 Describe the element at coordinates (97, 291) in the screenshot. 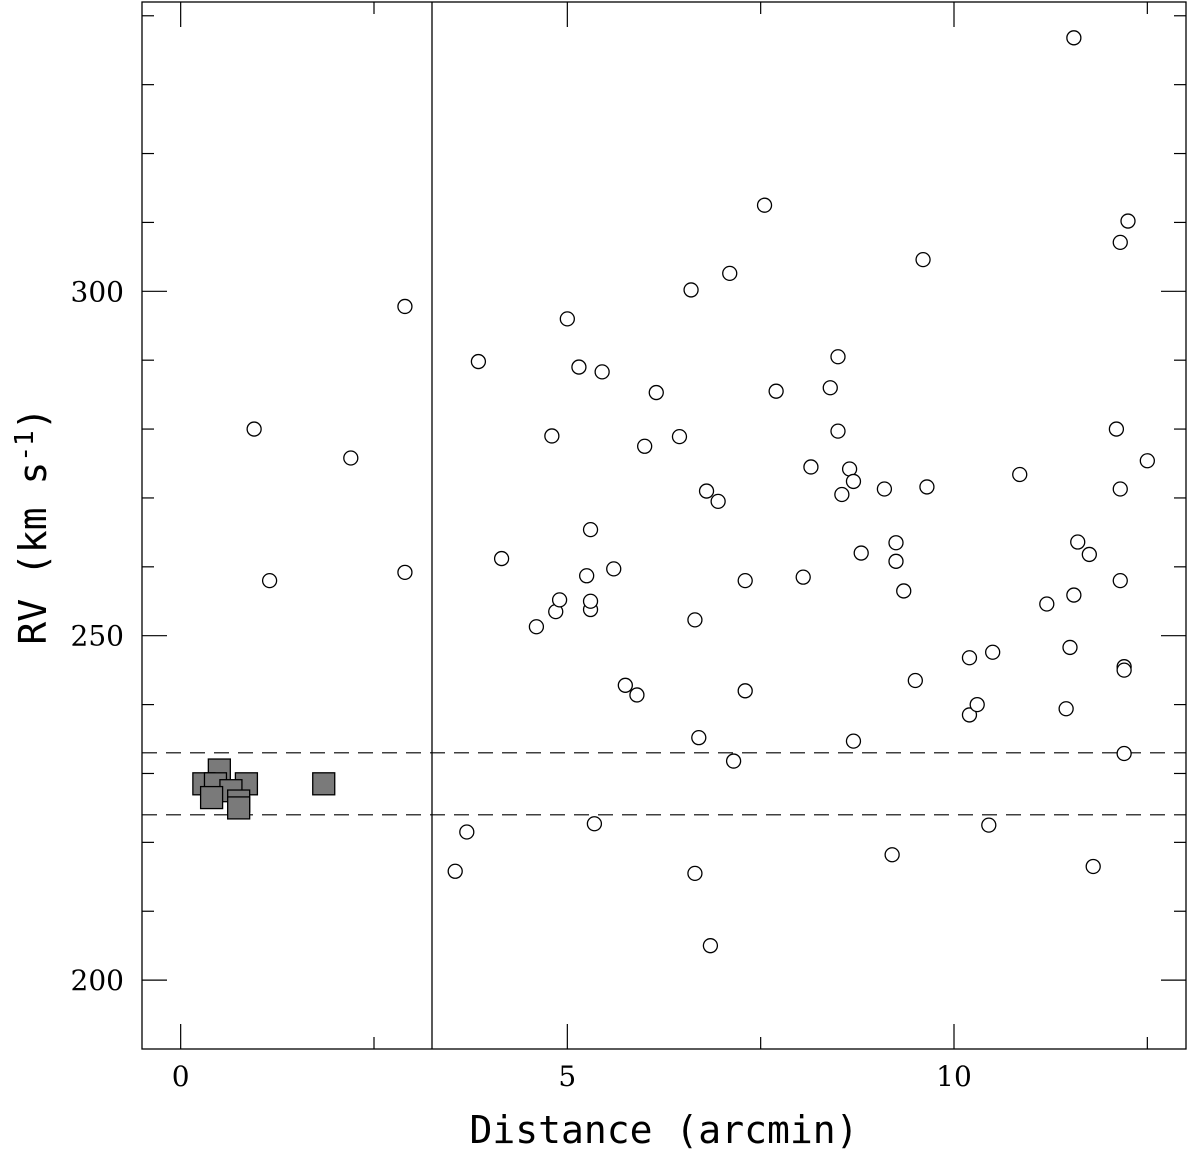

I see `y-tick-label: 300` at that location.